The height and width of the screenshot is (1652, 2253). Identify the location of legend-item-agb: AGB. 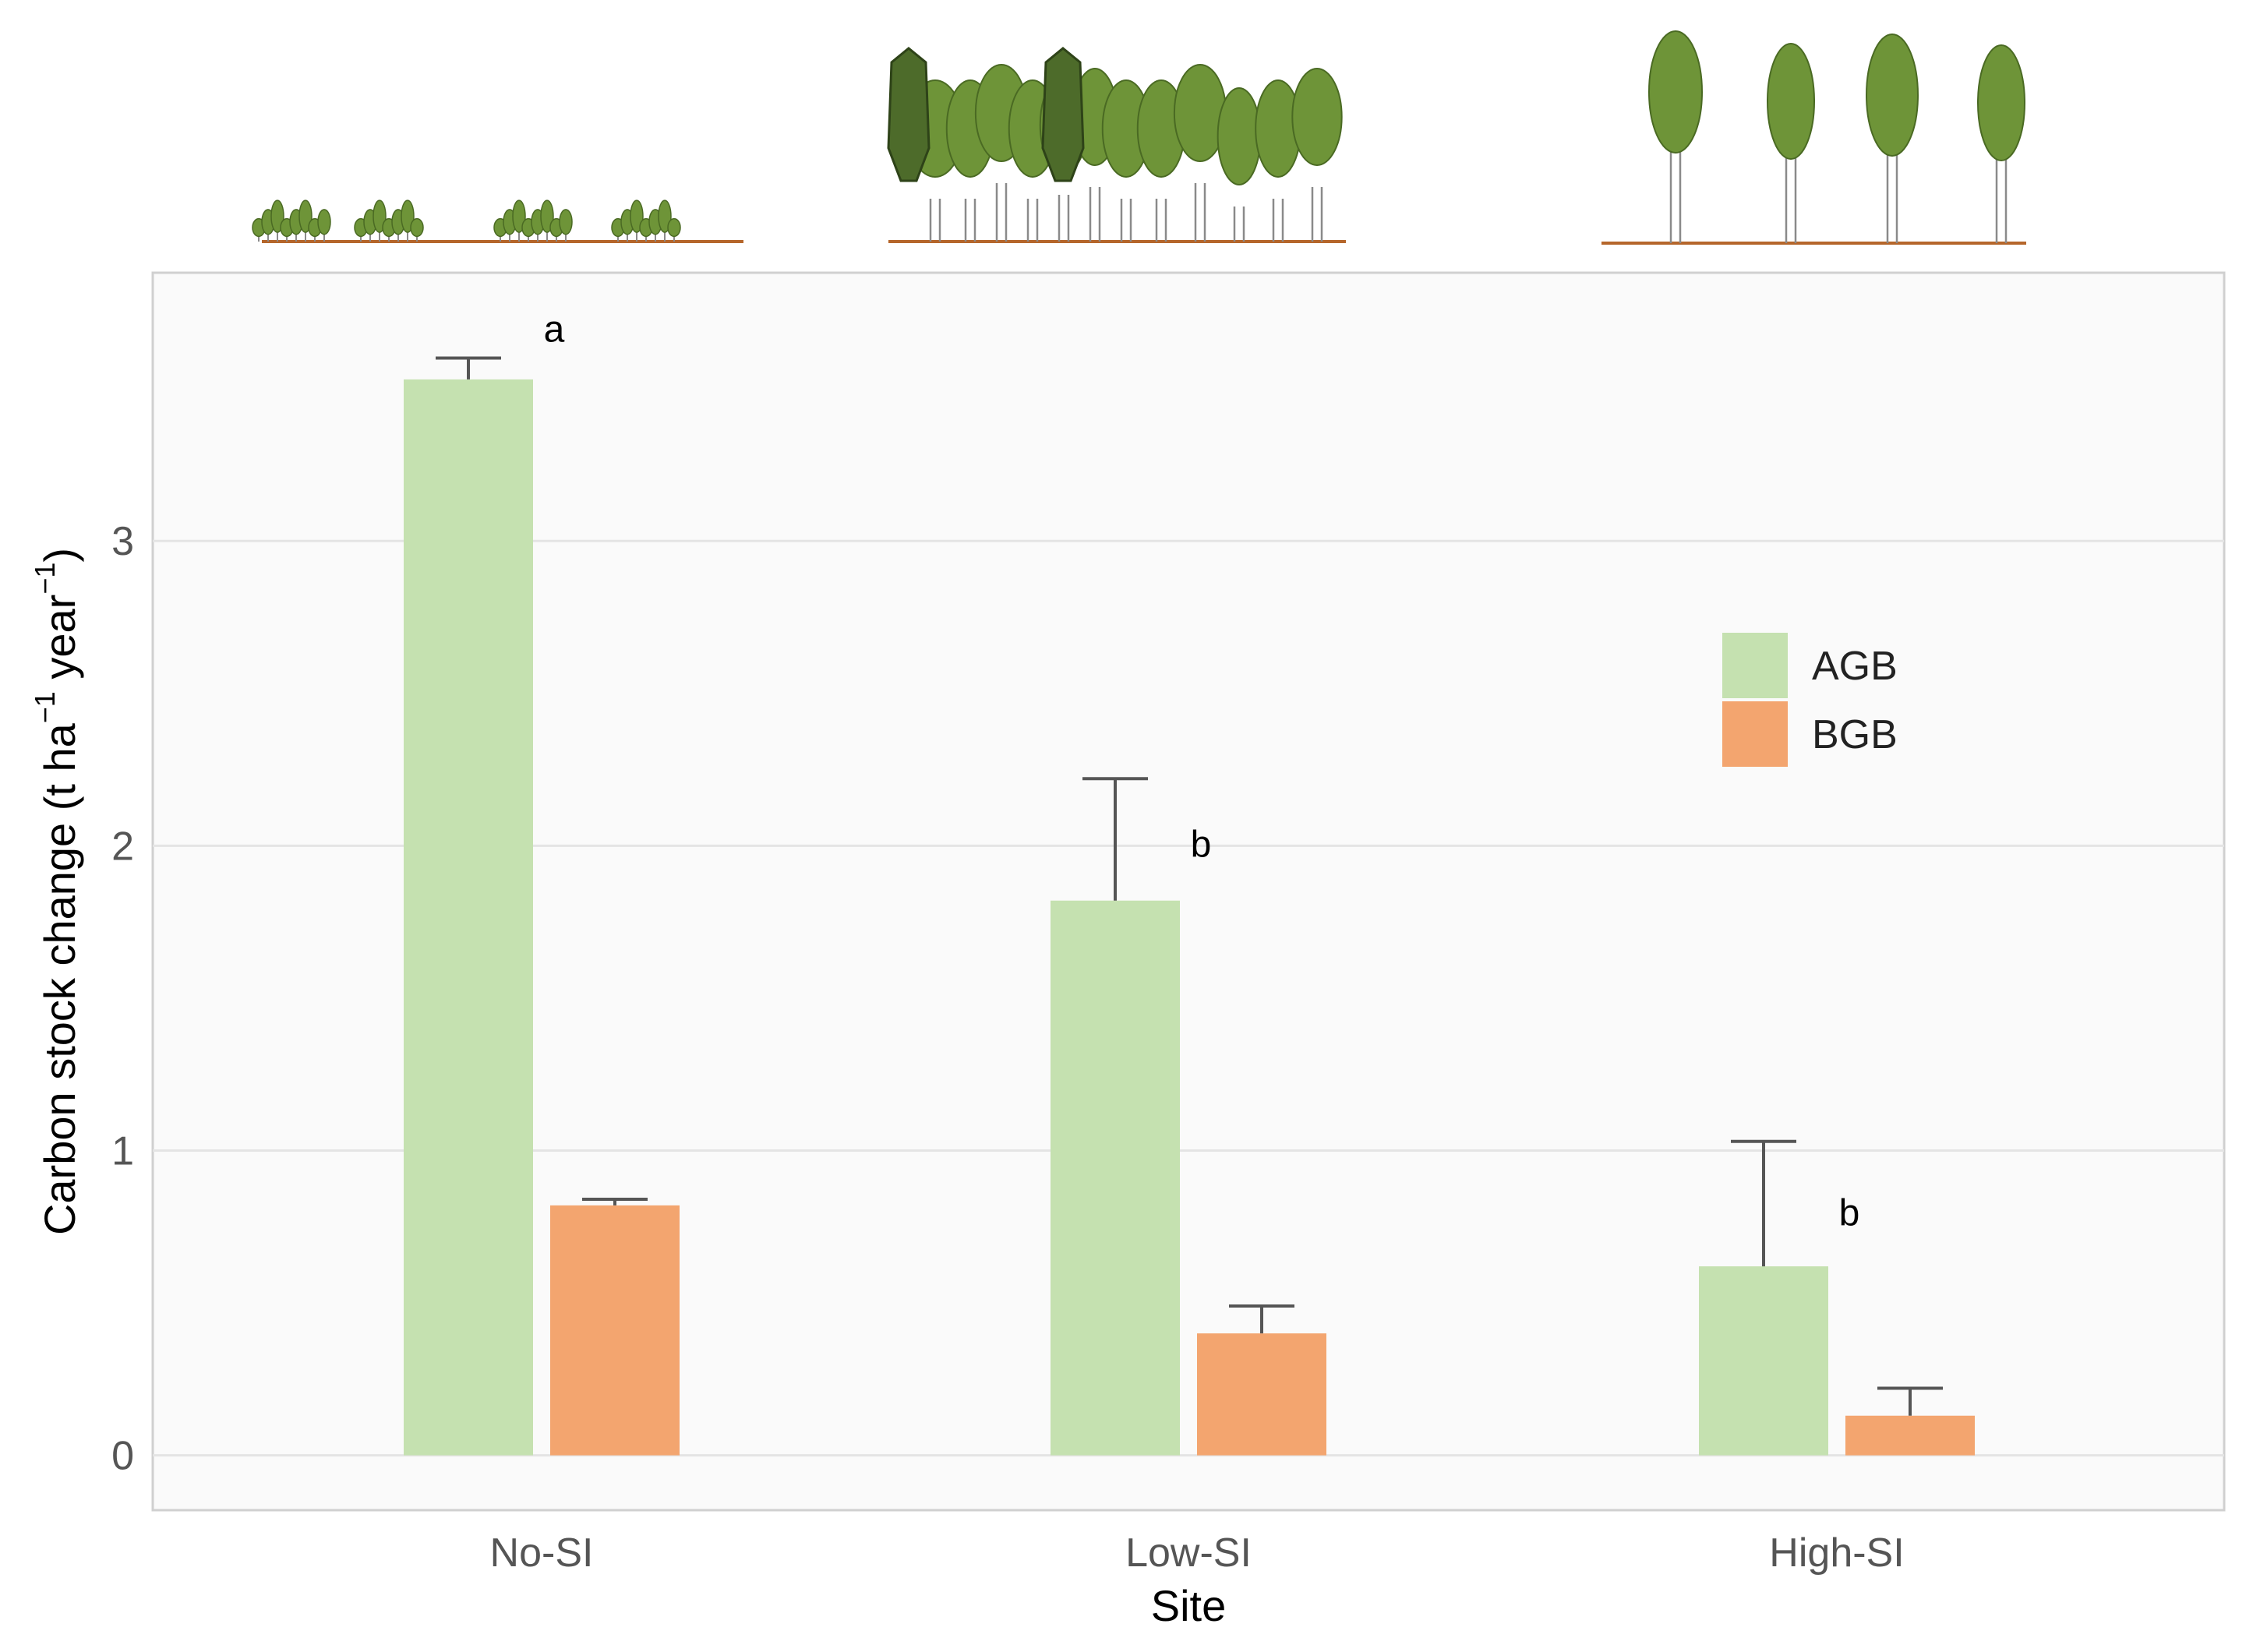
(1810, 665).